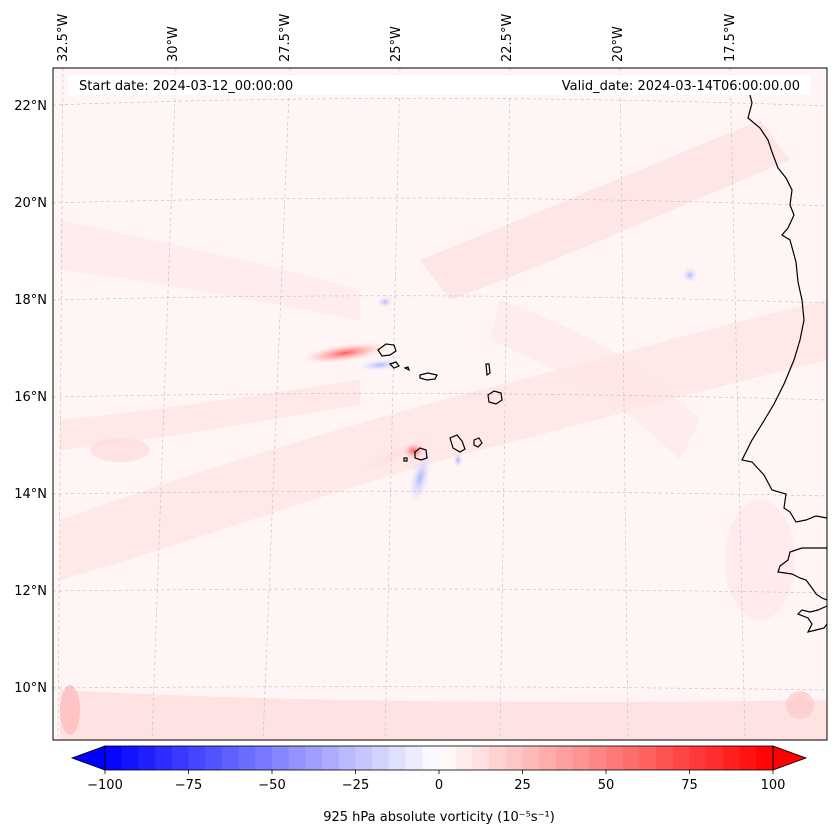 This screenshot has width=837, height=839. Describe the element at coordinates (30, 591) in the screenshot. I see `lat-label: 12°N` at that location.